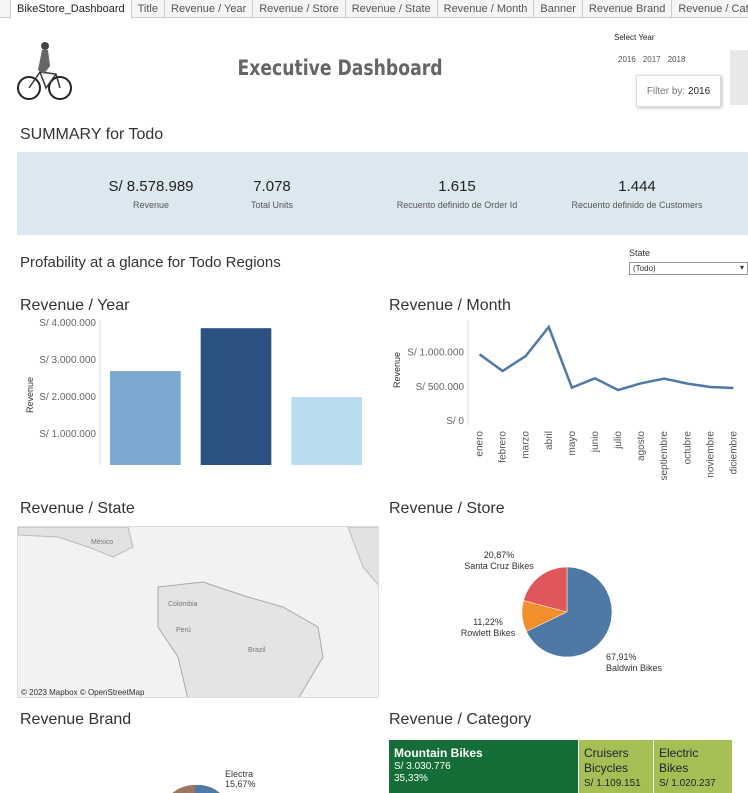  I want to click on year-option-2017: 2017, so click(651, 59).